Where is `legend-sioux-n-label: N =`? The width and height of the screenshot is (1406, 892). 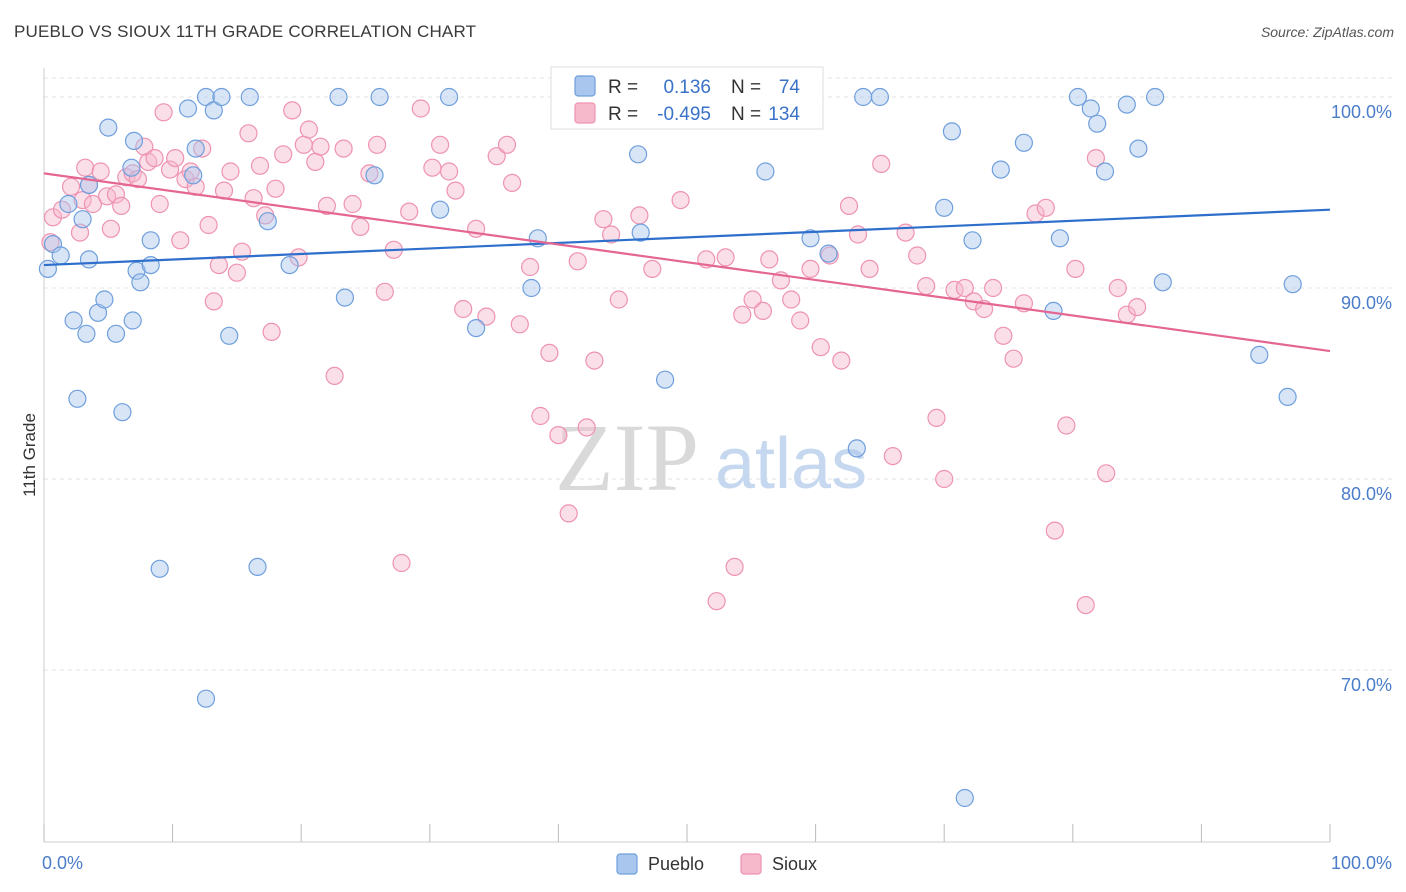 legend-sioux-n-label: N = is located at coordinates (746, 114).